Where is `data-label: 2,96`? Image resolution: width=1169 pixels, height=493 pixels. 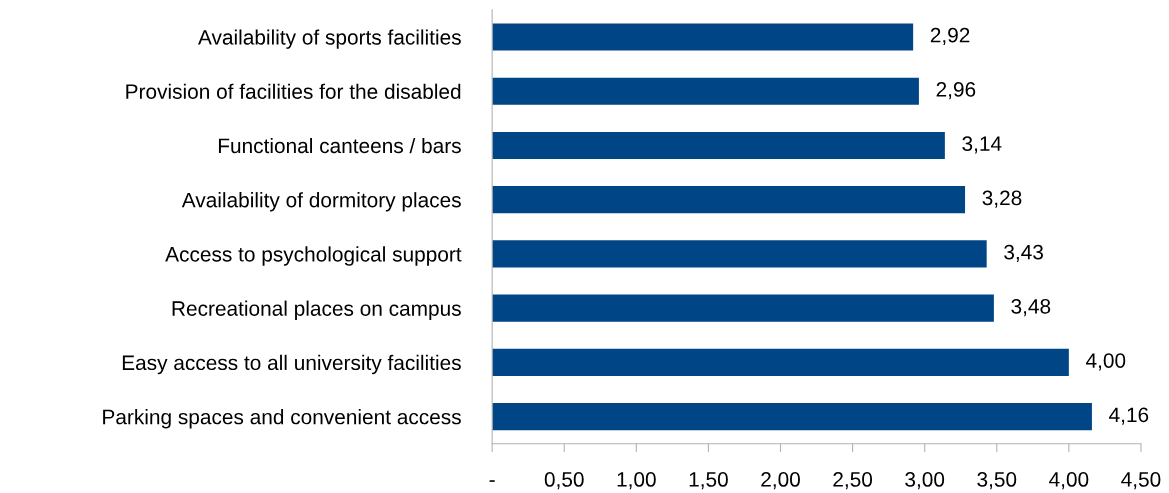 data-label: 2,96 is located at coordinates (956, 91).